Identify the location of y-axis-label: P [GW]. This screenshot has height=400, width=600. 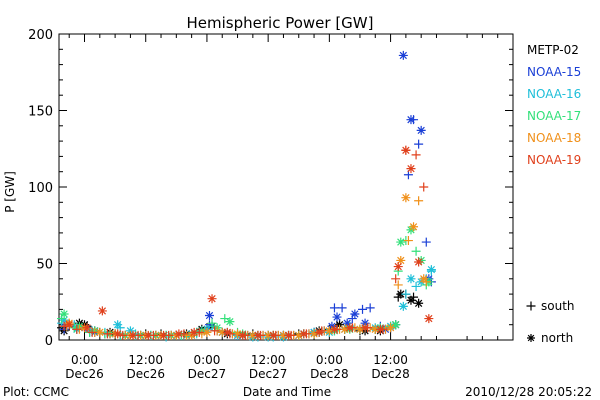
(10, 192).